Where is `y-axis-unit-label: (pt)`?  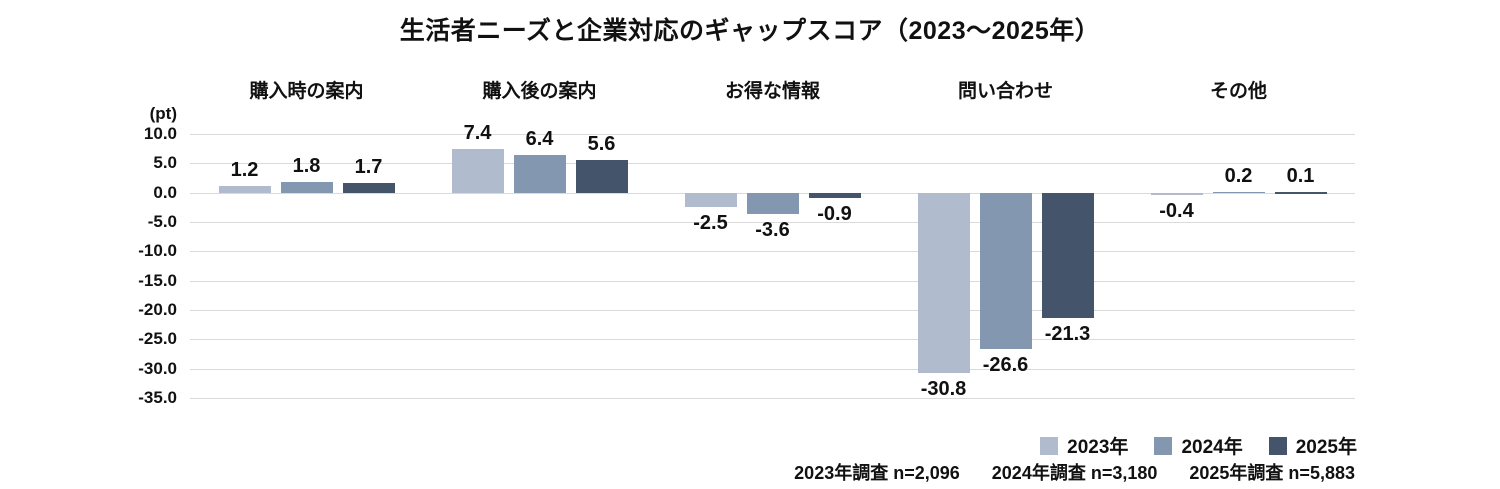
y-axis-unit-label: (pt) is located at coordinates (163, 113).